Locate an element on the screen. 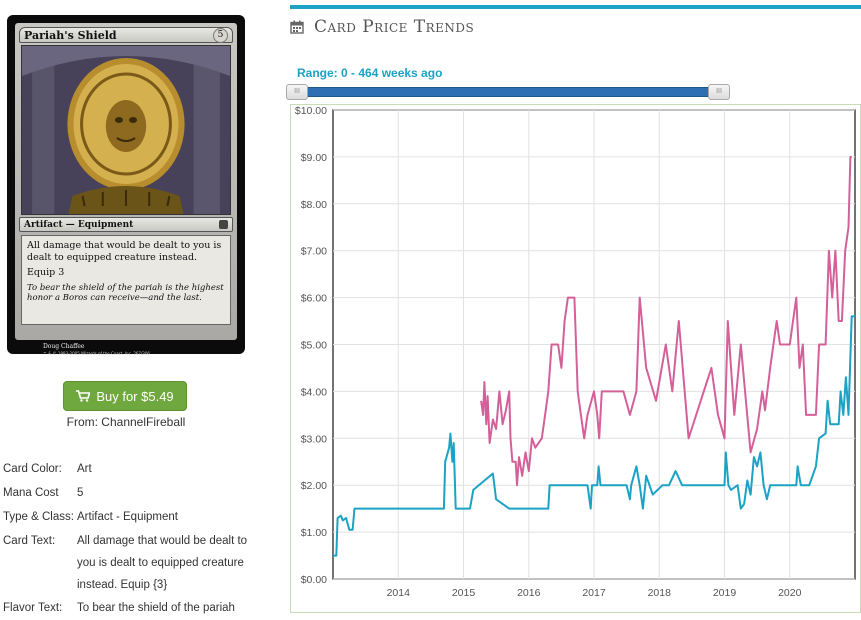 Image resolution: width=861 pixels, height=620 pixels. card-frame: Pariah's Shield 5 Artifact — Equipmen is located at coordinates (126, 189).